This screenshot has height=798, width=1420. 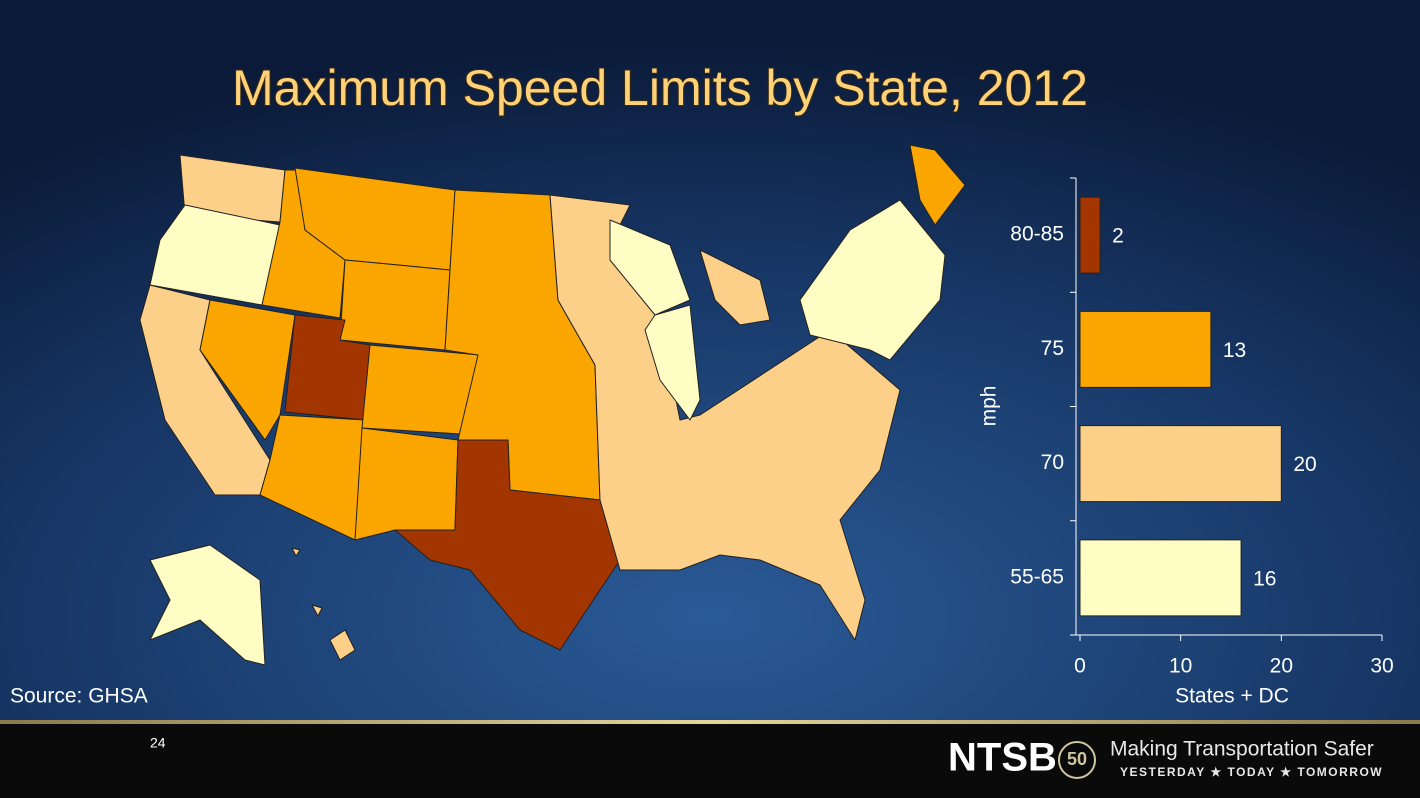 What do you see at coordinates (1002, 758) in the screenshot?
I see `logo: NTSB` at bounding box center [1002, 758].